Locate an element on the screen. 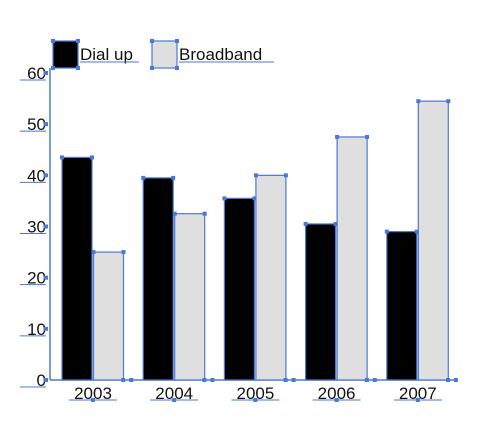  y-tick-label: 10 is located at coordinates (36, 329).